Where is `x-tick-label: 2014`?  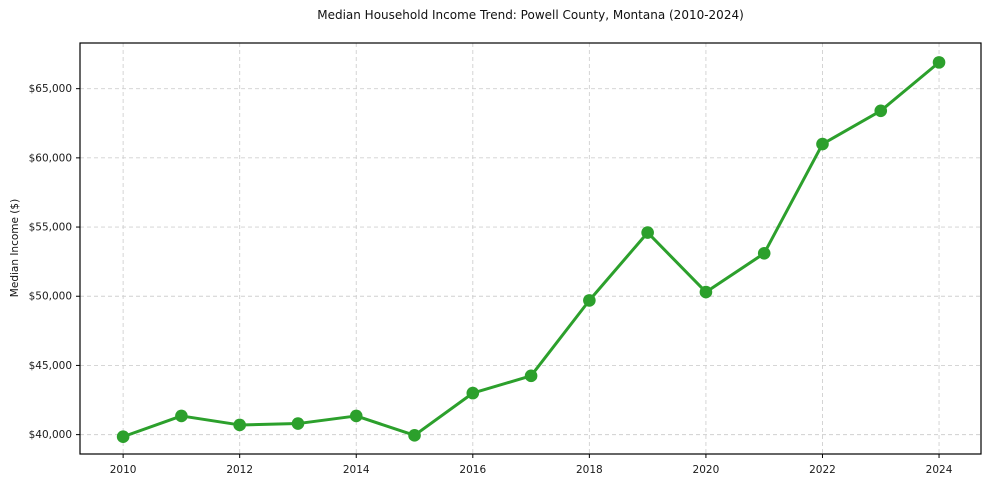 x-tick-label: 2014 is located at coordinates (356, 470).